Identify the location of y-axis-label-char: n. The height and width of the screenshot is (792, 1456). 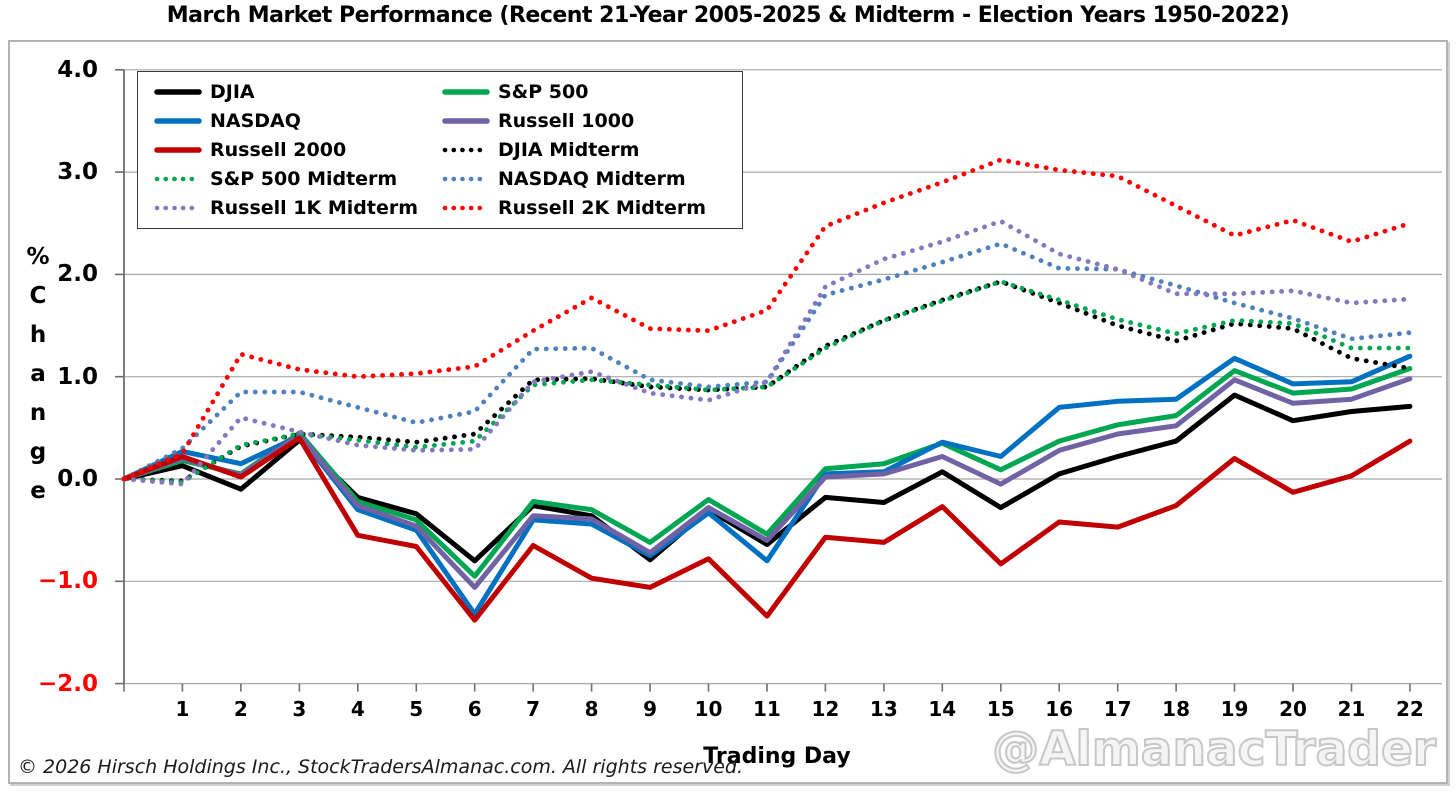
(38, 413).